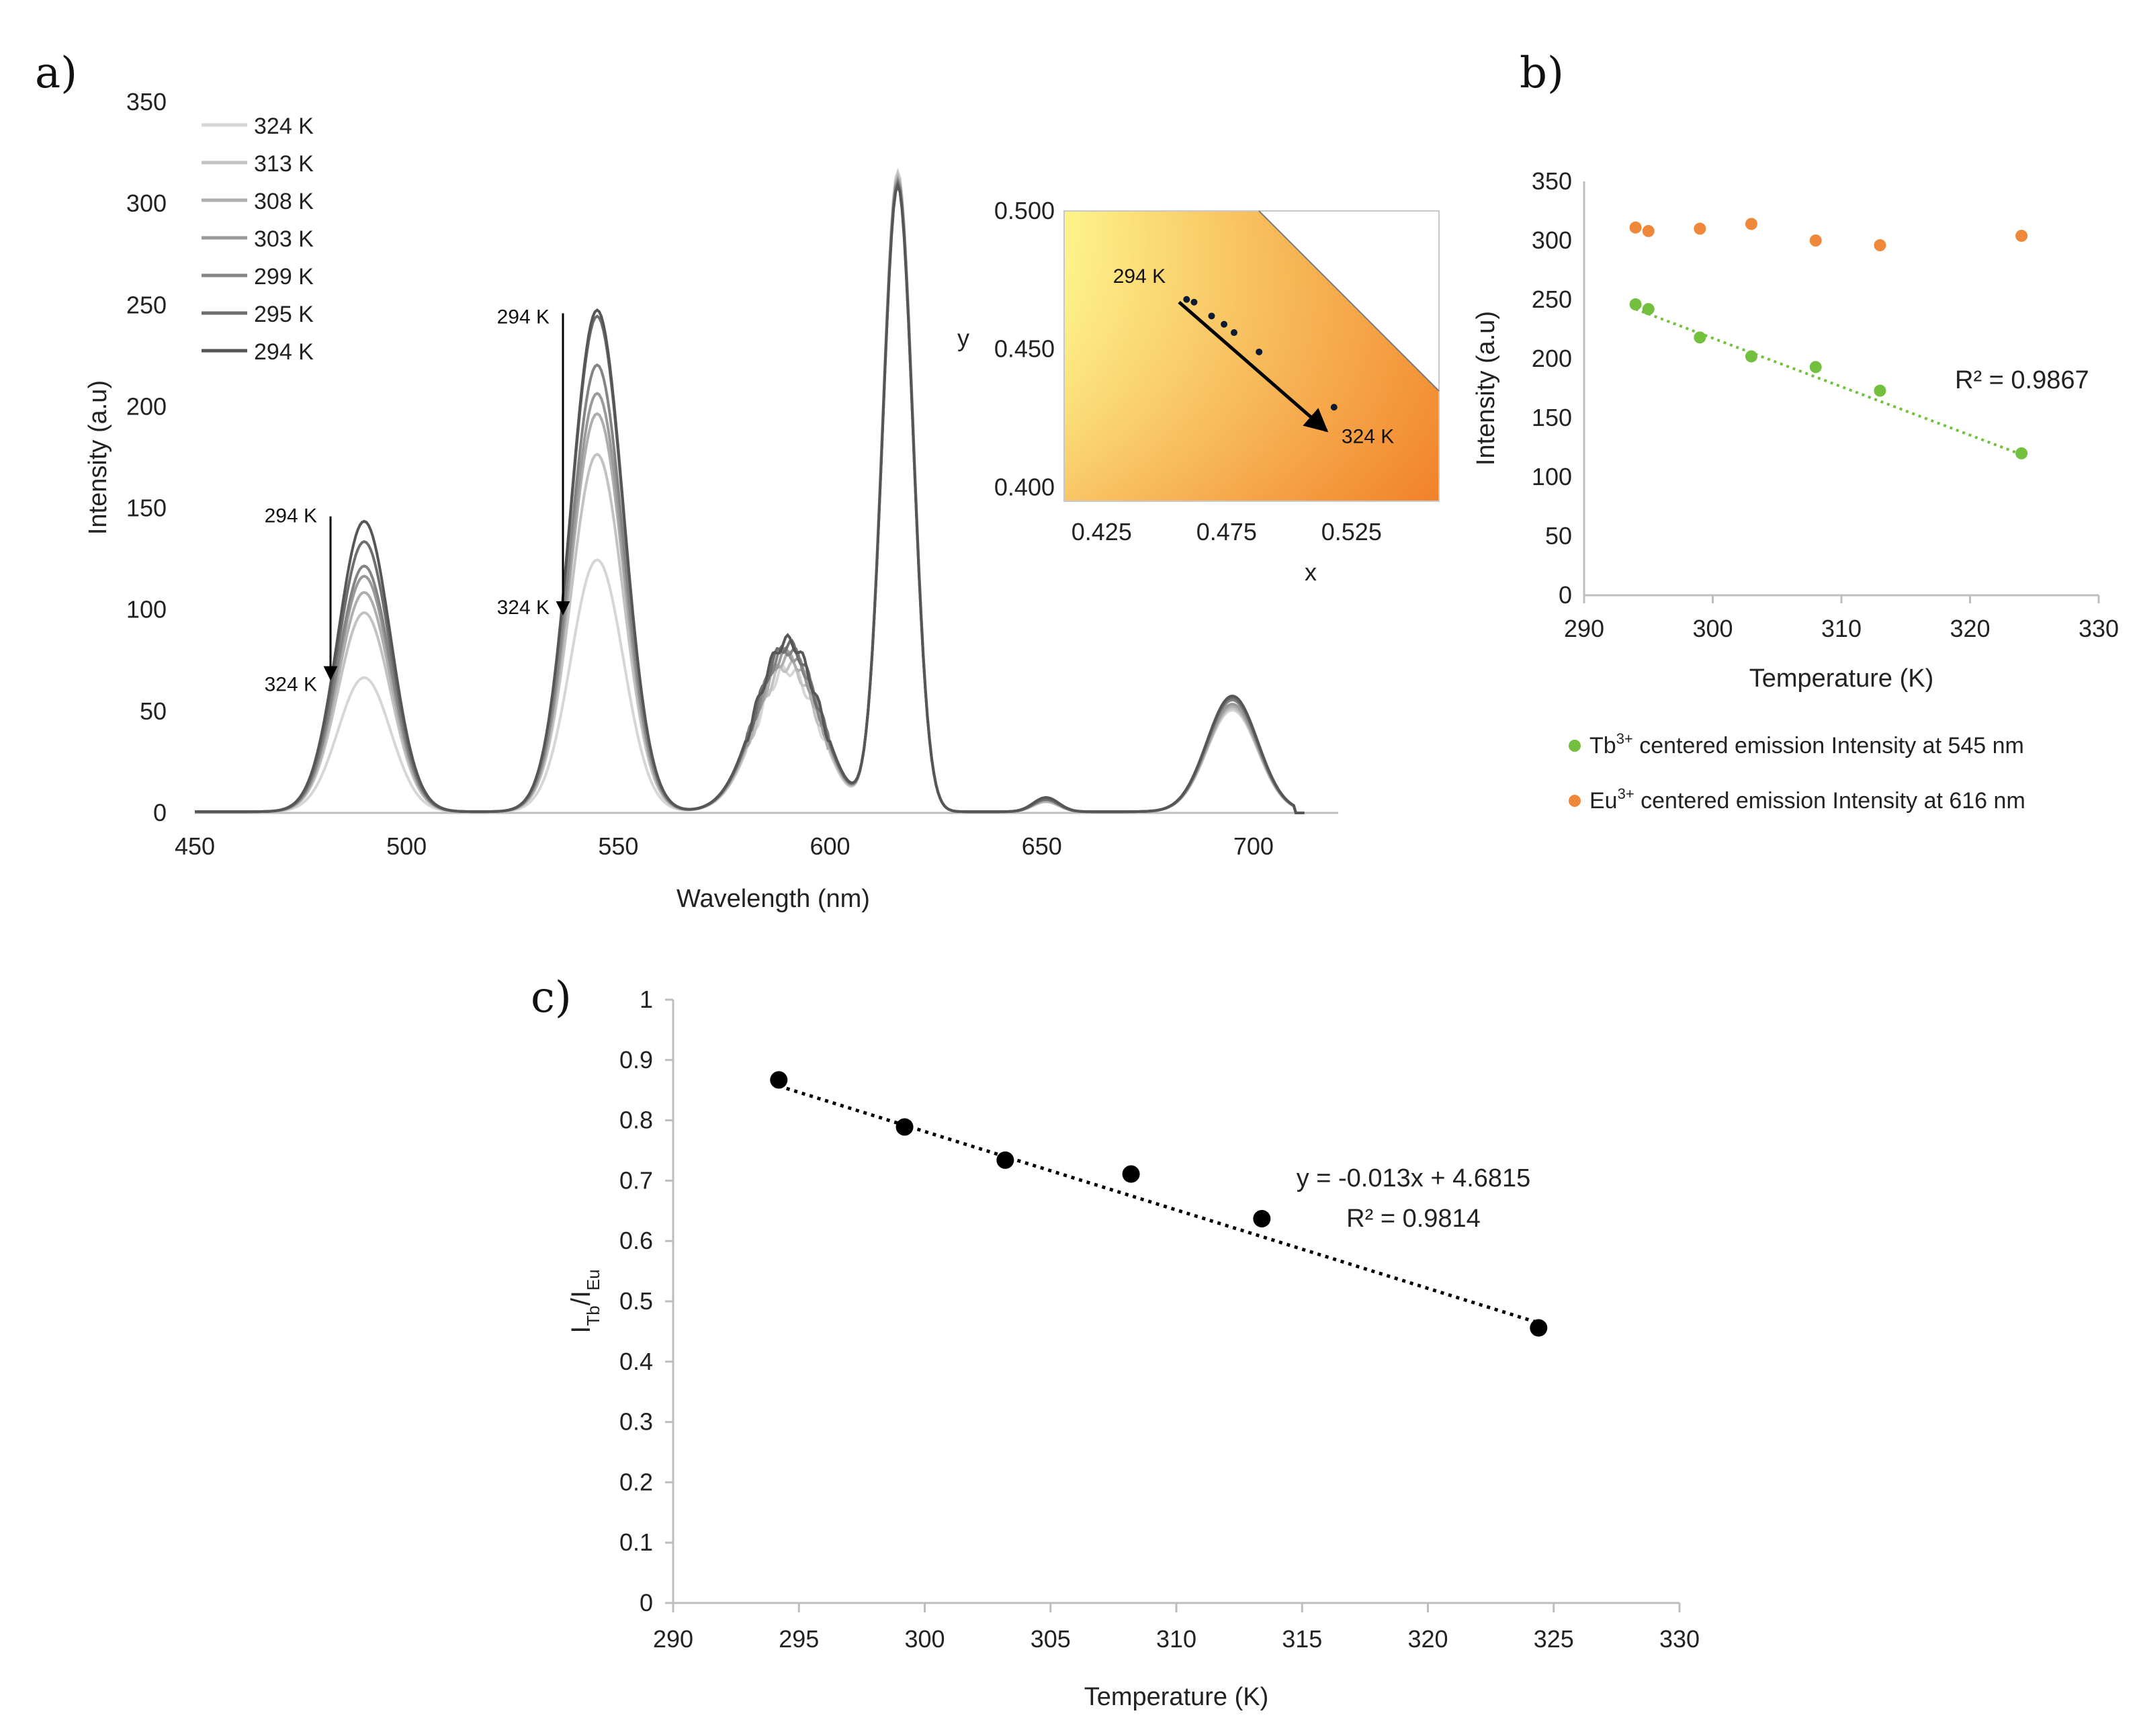 The height and width of the screenshot is (1736, 2139). Describe the element at coordinates (1368, 437) in the screenshot. I see `inset-arrow-end-label: 324 K` at that location.